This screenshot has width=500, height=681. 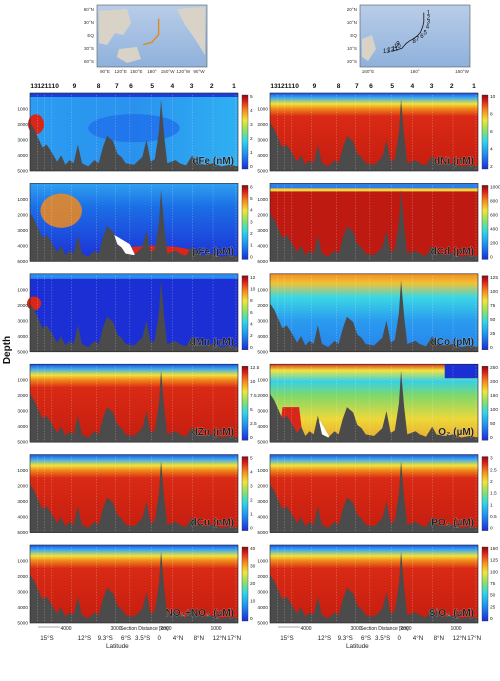 What do you see at coordinates (212, 342) in the screenshot?
I see `parameter-label: dMn (nM)` at bounding box center [212, 342].